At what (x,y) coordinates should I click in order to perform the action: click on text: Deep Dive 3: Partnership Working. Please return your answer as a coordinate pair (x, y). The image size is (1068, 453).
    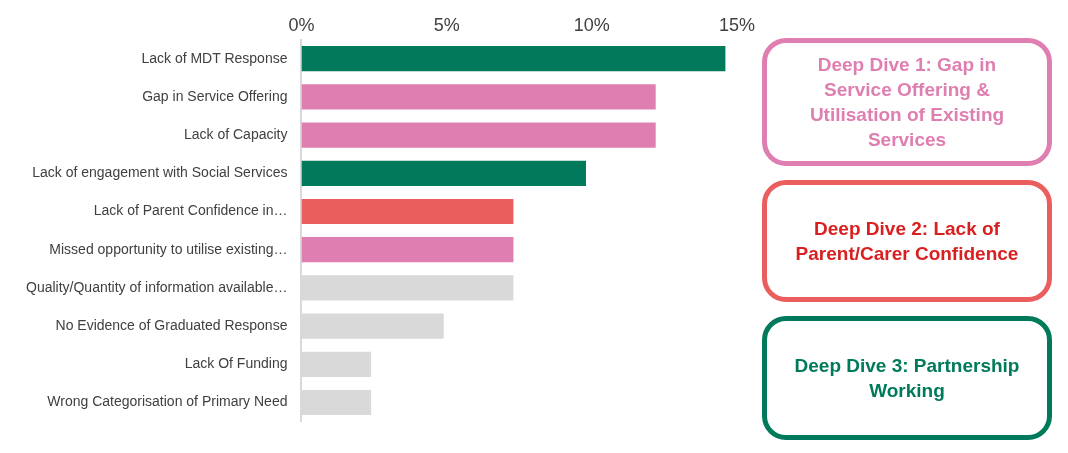
    Looking at the image, I should click on (907, 378).